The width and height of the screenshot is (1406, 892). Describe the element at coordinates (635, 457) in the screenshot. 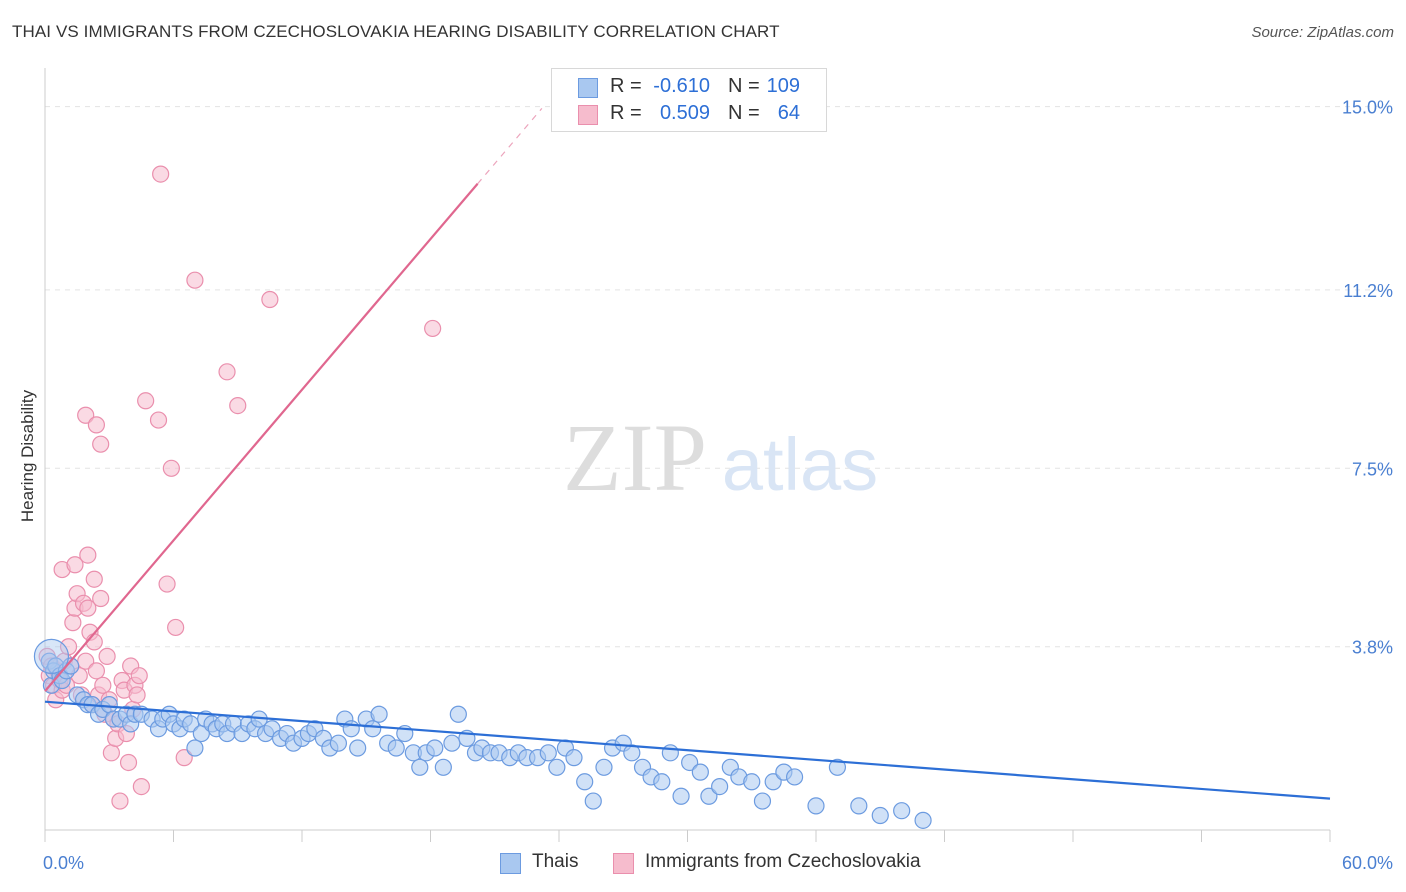

I see `watermark-zip: ZIP` at that location.